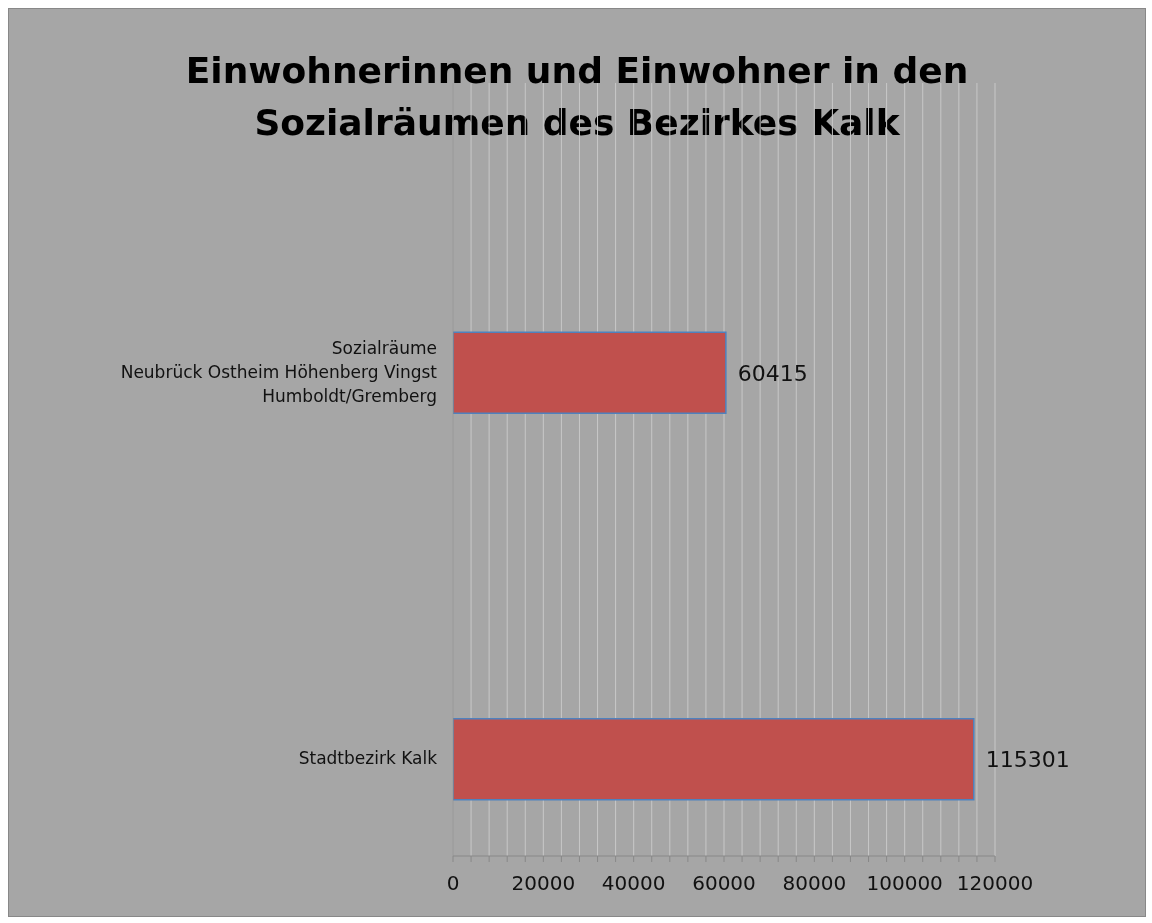  I want to click on x-tick-label: 120000, so click(995, 883).